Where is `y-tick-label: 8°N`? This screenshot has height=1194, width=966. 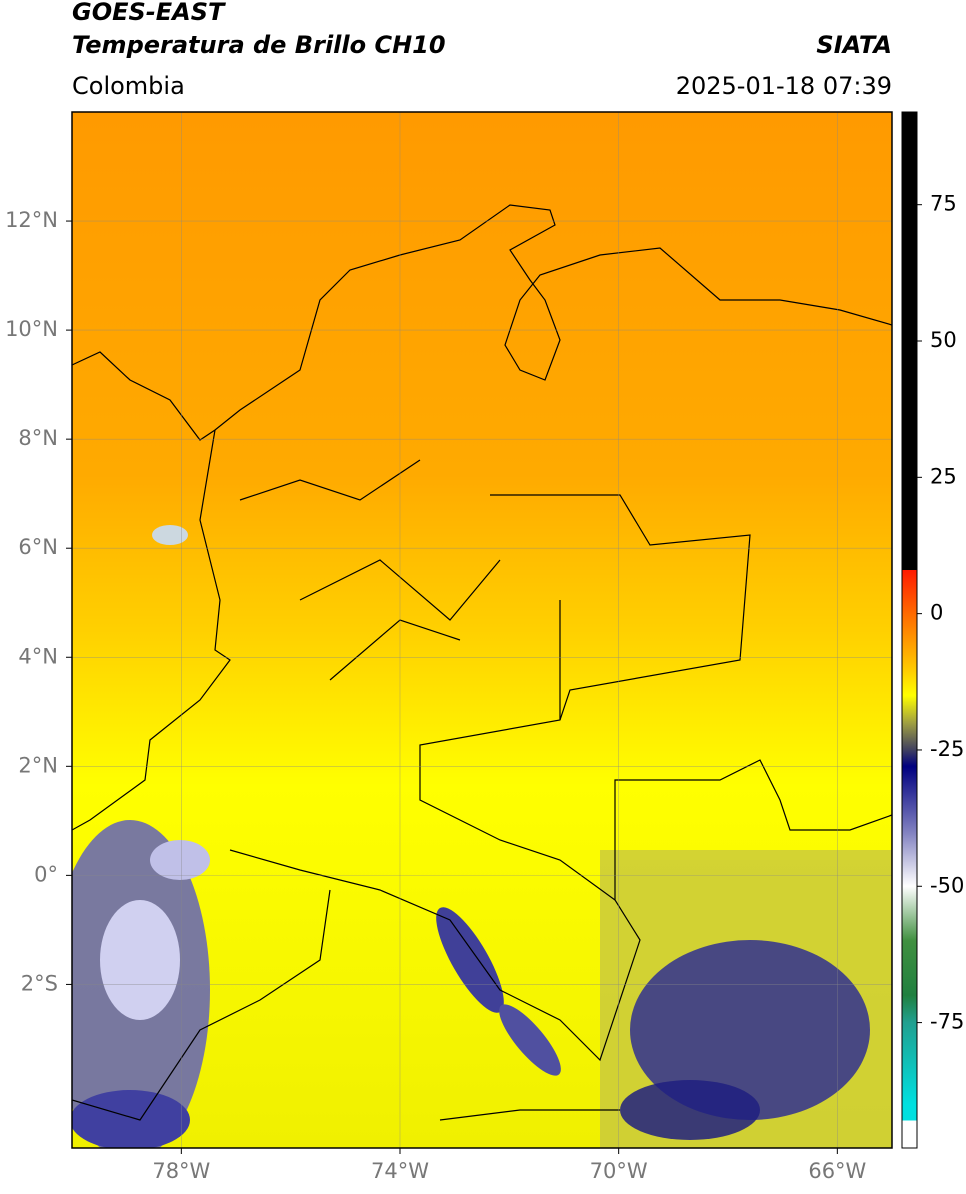 y-tick-label: 8°N is located at coordinates (38, 438).